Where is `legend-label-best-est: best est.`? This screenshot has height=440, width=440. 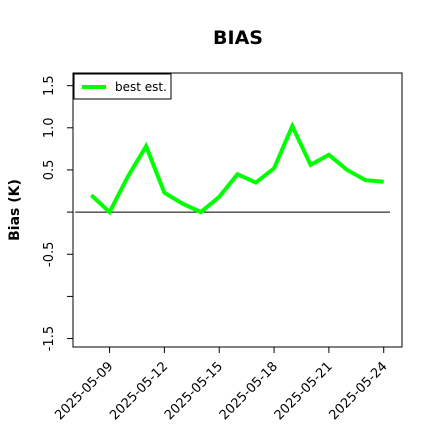 legend-label-best-est: best est. is located at coordinates (141, 87).